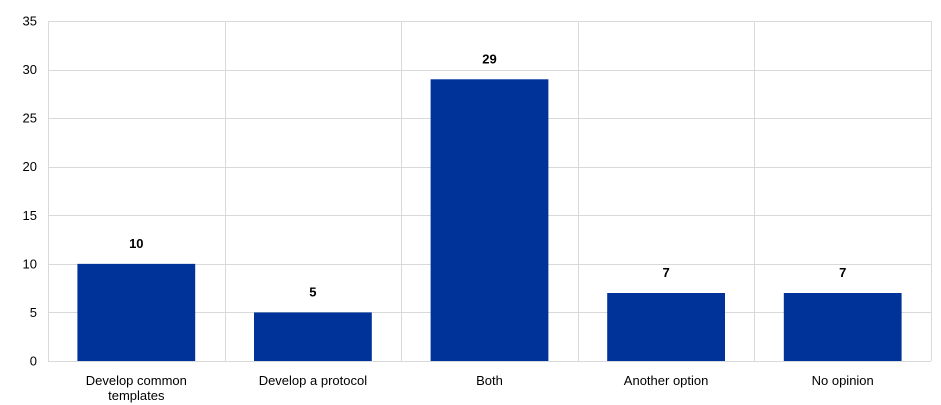 This screenshot has width=941, height=405. Describe the element at coordinates (30, 118) in the screenshot. I see `y-tick-label: 25` at that location.